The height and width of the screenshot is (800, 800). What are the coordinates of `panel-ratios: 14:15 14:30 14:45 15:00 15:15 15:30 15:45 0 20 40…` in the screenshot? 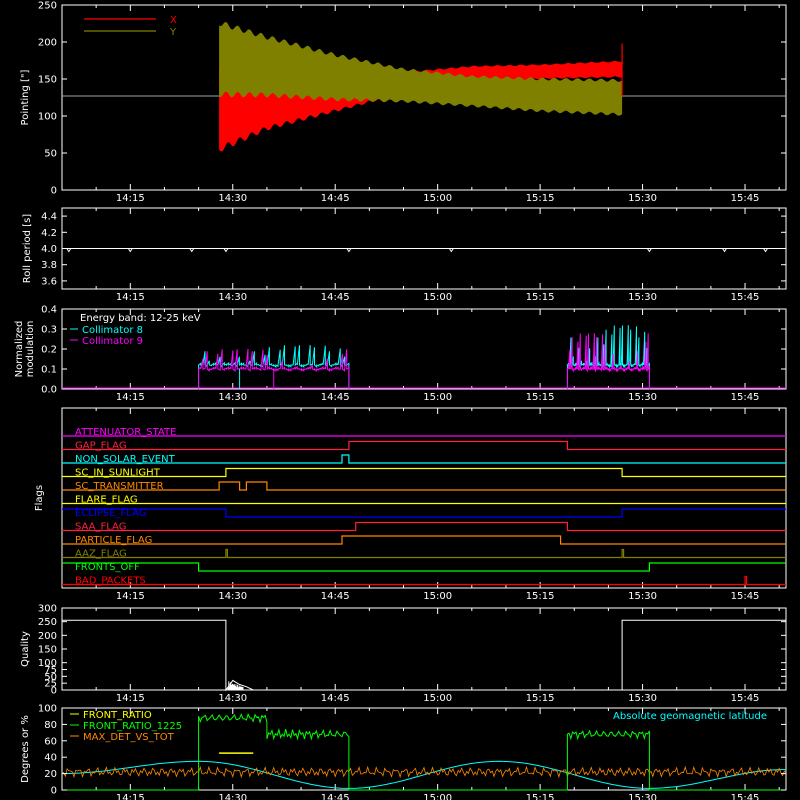 It's located at (403, 752).